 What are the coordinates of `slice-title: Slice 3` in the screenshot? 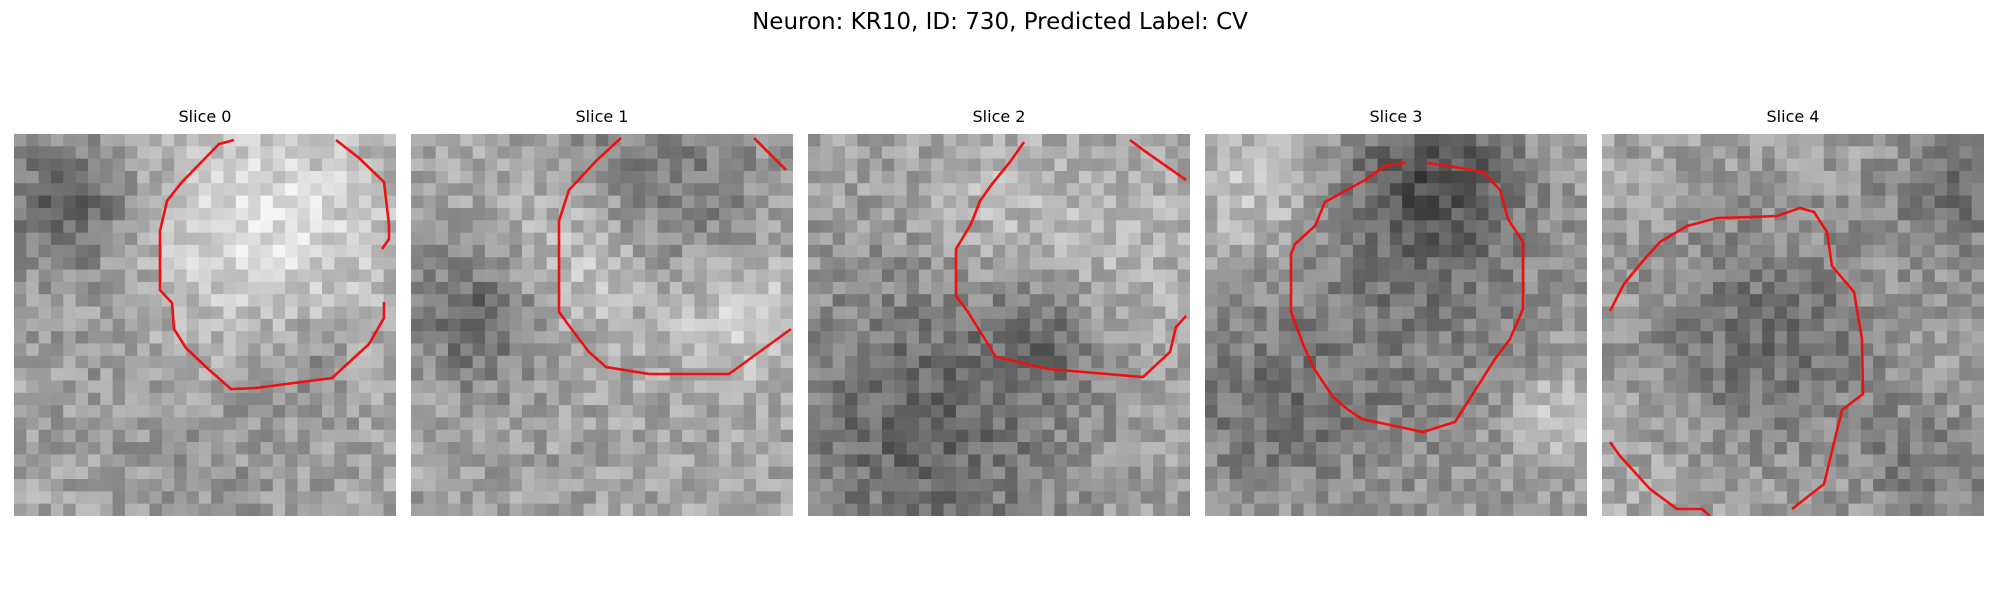 It's located at (1396, 116).